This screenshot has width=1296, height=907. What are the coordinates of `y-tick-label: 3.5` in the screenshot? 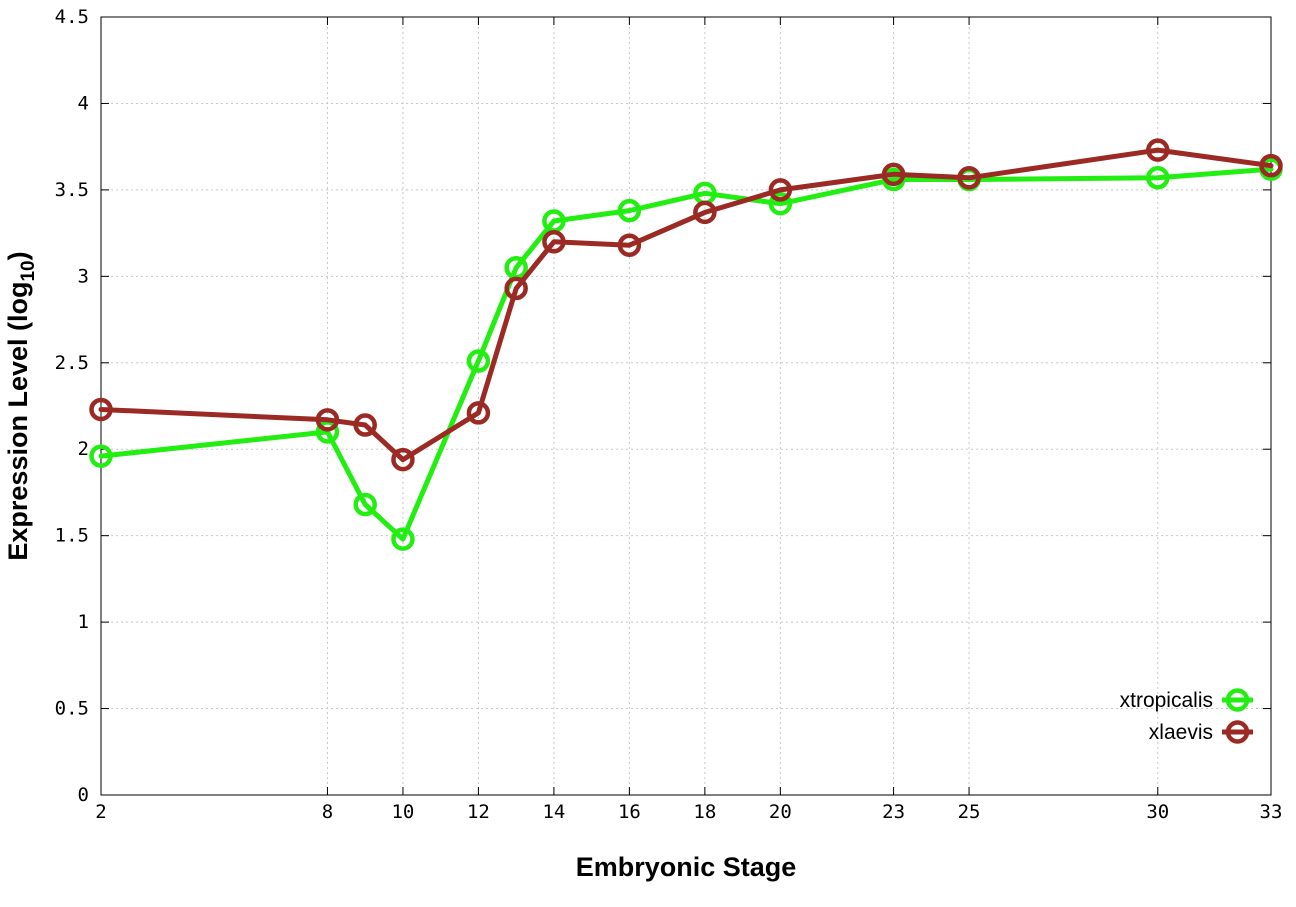 It's located at (72, 190).